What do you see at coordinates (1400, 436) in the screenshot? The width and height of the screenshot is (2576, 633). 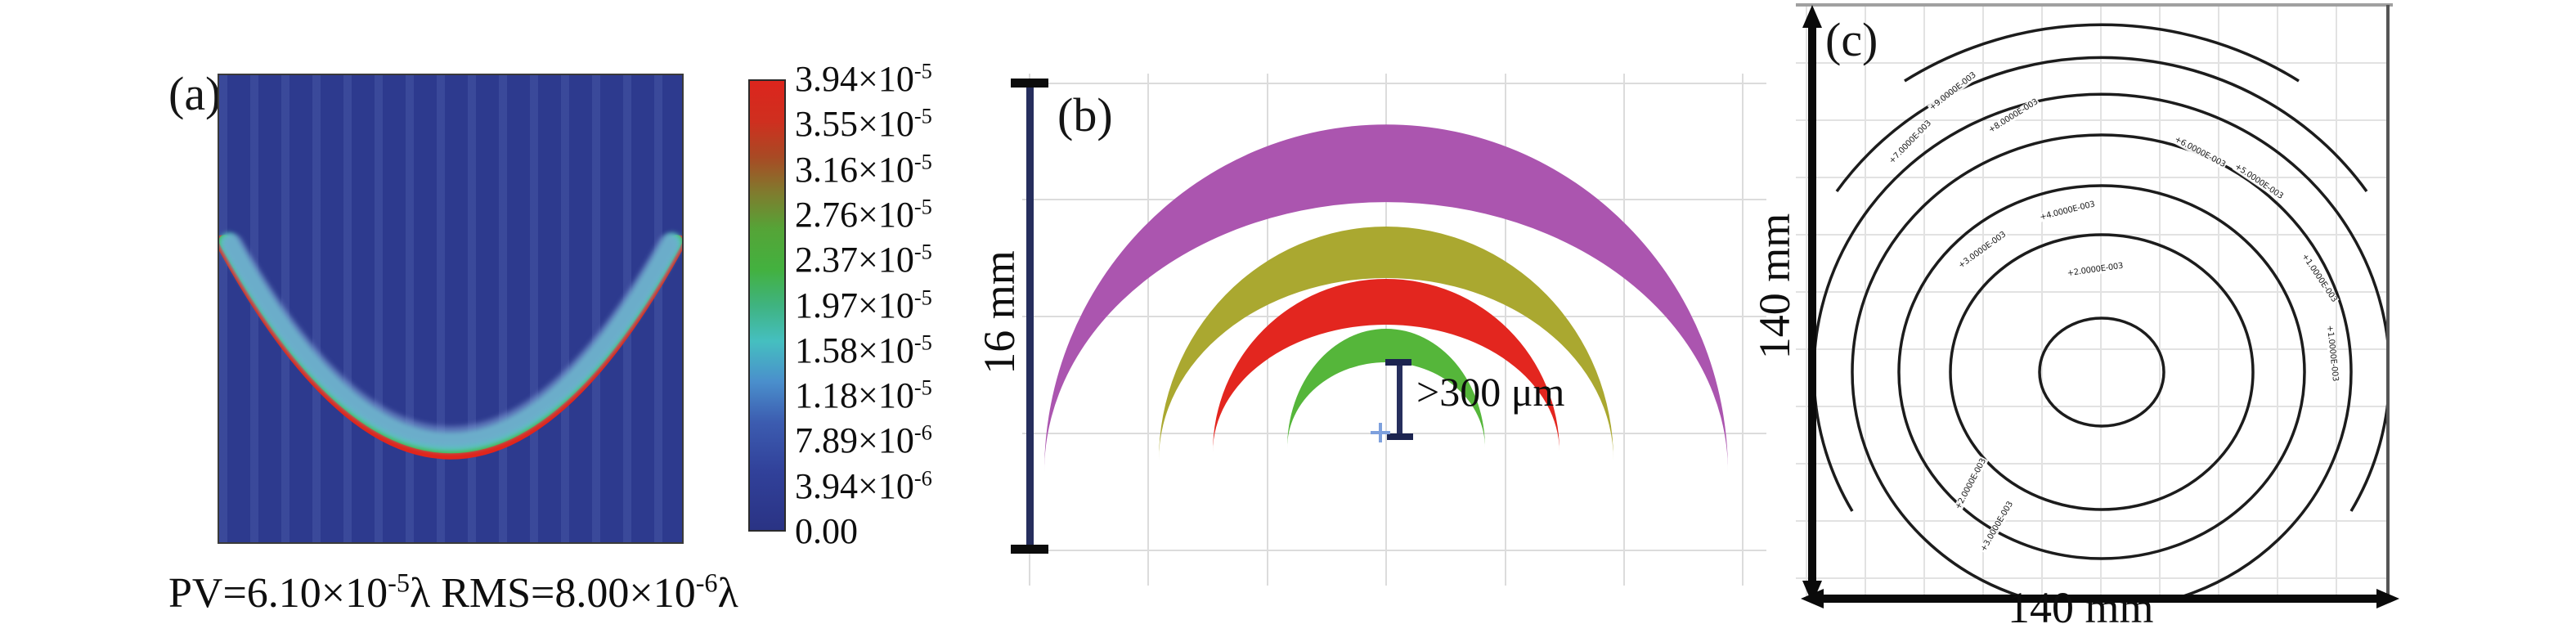 I see `gap-dimension-cap-bottom` at bounding box center [1400, 436].